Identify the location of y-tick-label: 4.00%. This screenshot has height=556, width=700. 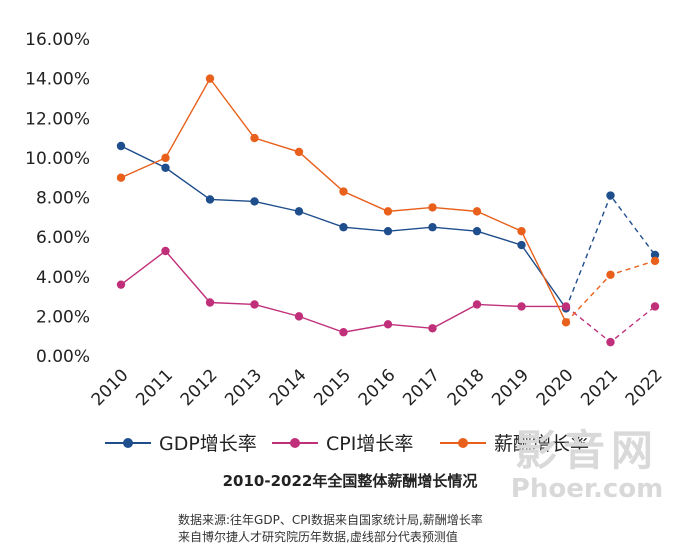
(63, 278).